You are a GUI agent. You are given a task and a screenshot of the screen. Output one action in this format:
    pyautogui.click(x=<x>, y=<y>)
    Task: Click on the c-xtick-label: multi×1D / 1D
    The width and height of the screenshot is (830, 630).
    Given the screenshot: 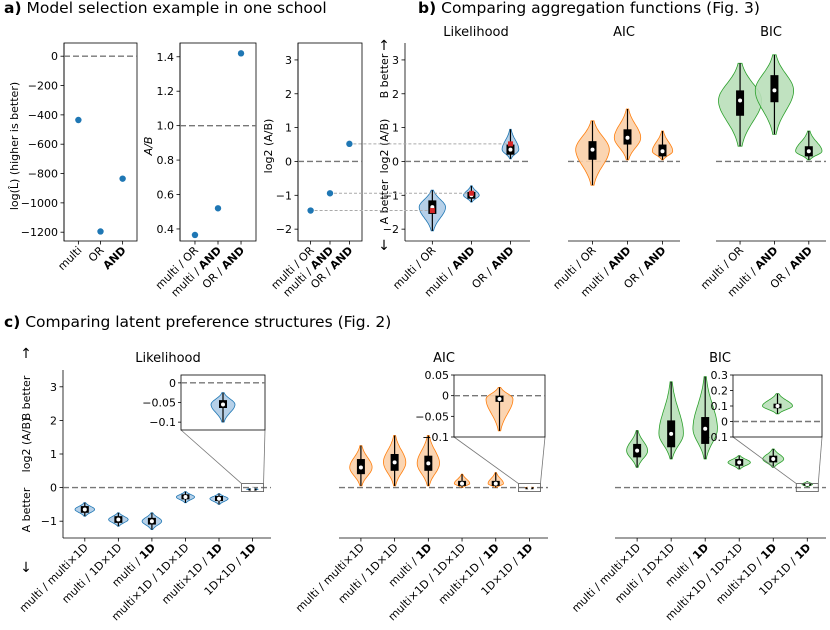 What is the action you would take?
    pyautogui.click(x=746, y=574)
    